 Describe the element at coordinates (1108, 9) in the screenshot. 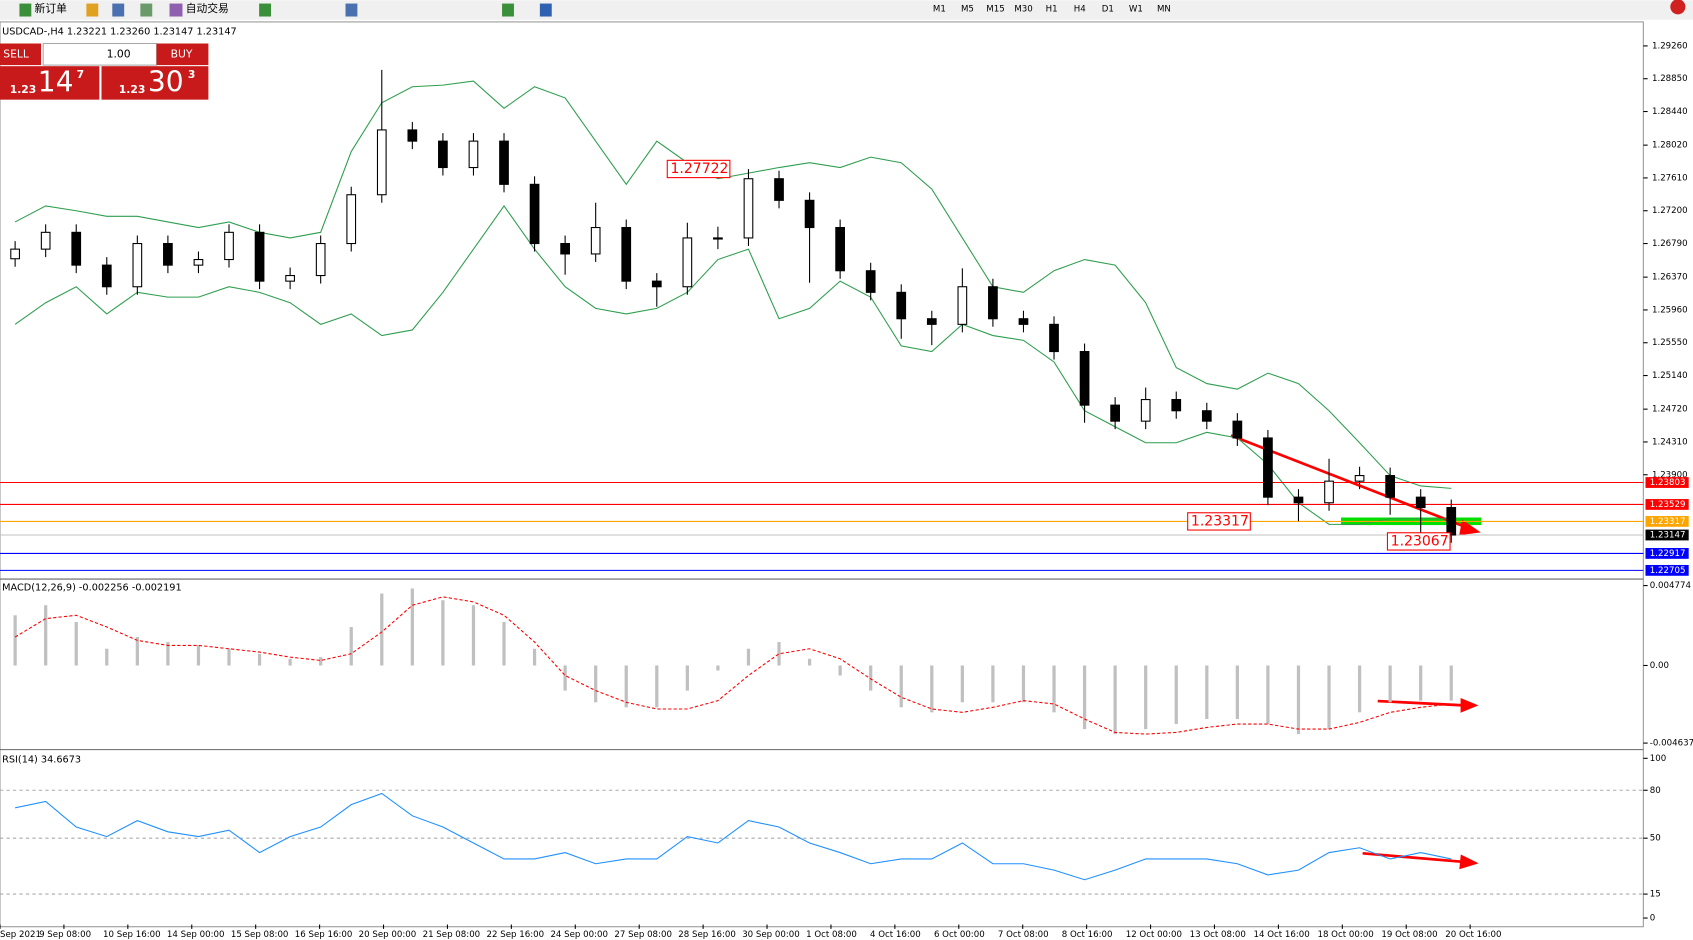

I see `timeframe-button: D1` at that location.